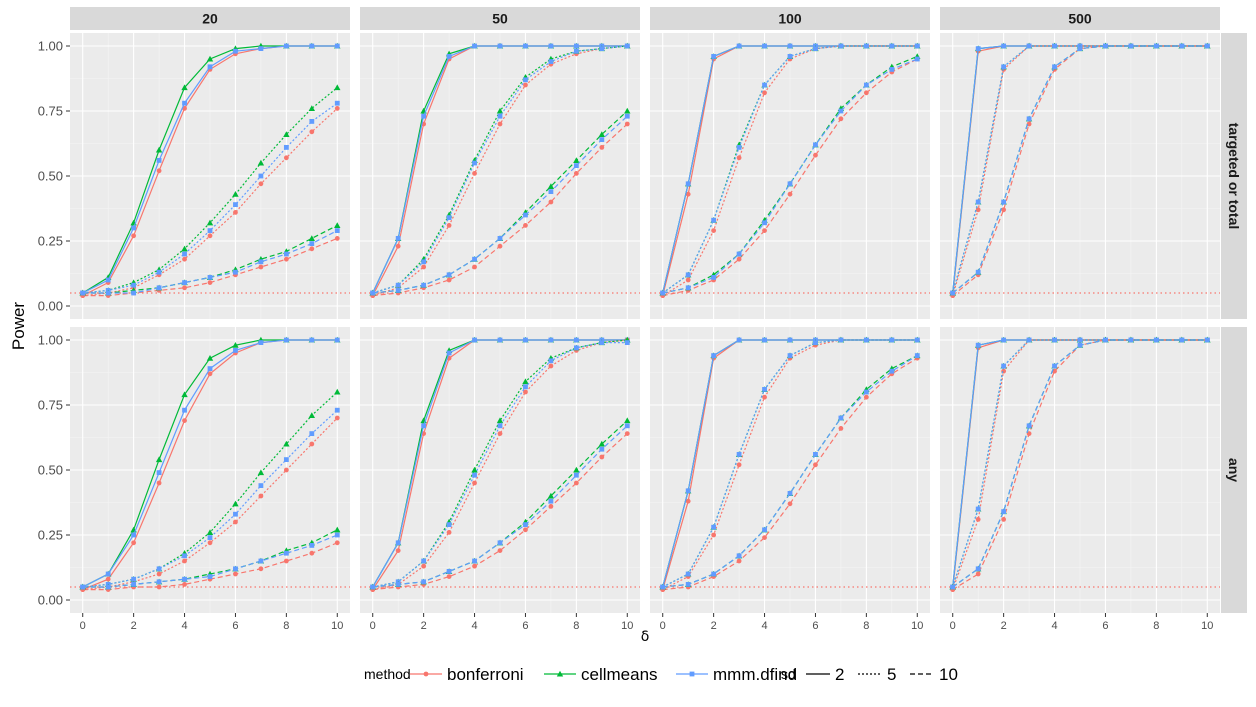  I want to click on legend-method-label: cellmeans, so click(619, 674).